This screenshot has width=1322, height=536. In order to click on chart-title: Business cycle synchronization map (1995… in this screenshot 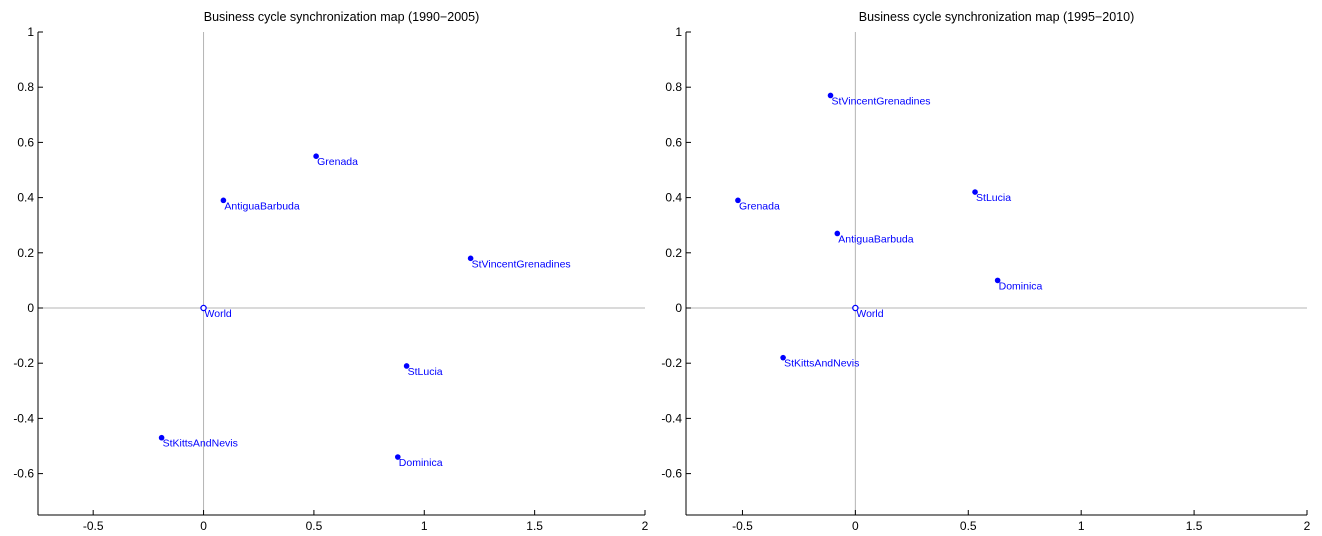, I will do `click(997, 17)`.